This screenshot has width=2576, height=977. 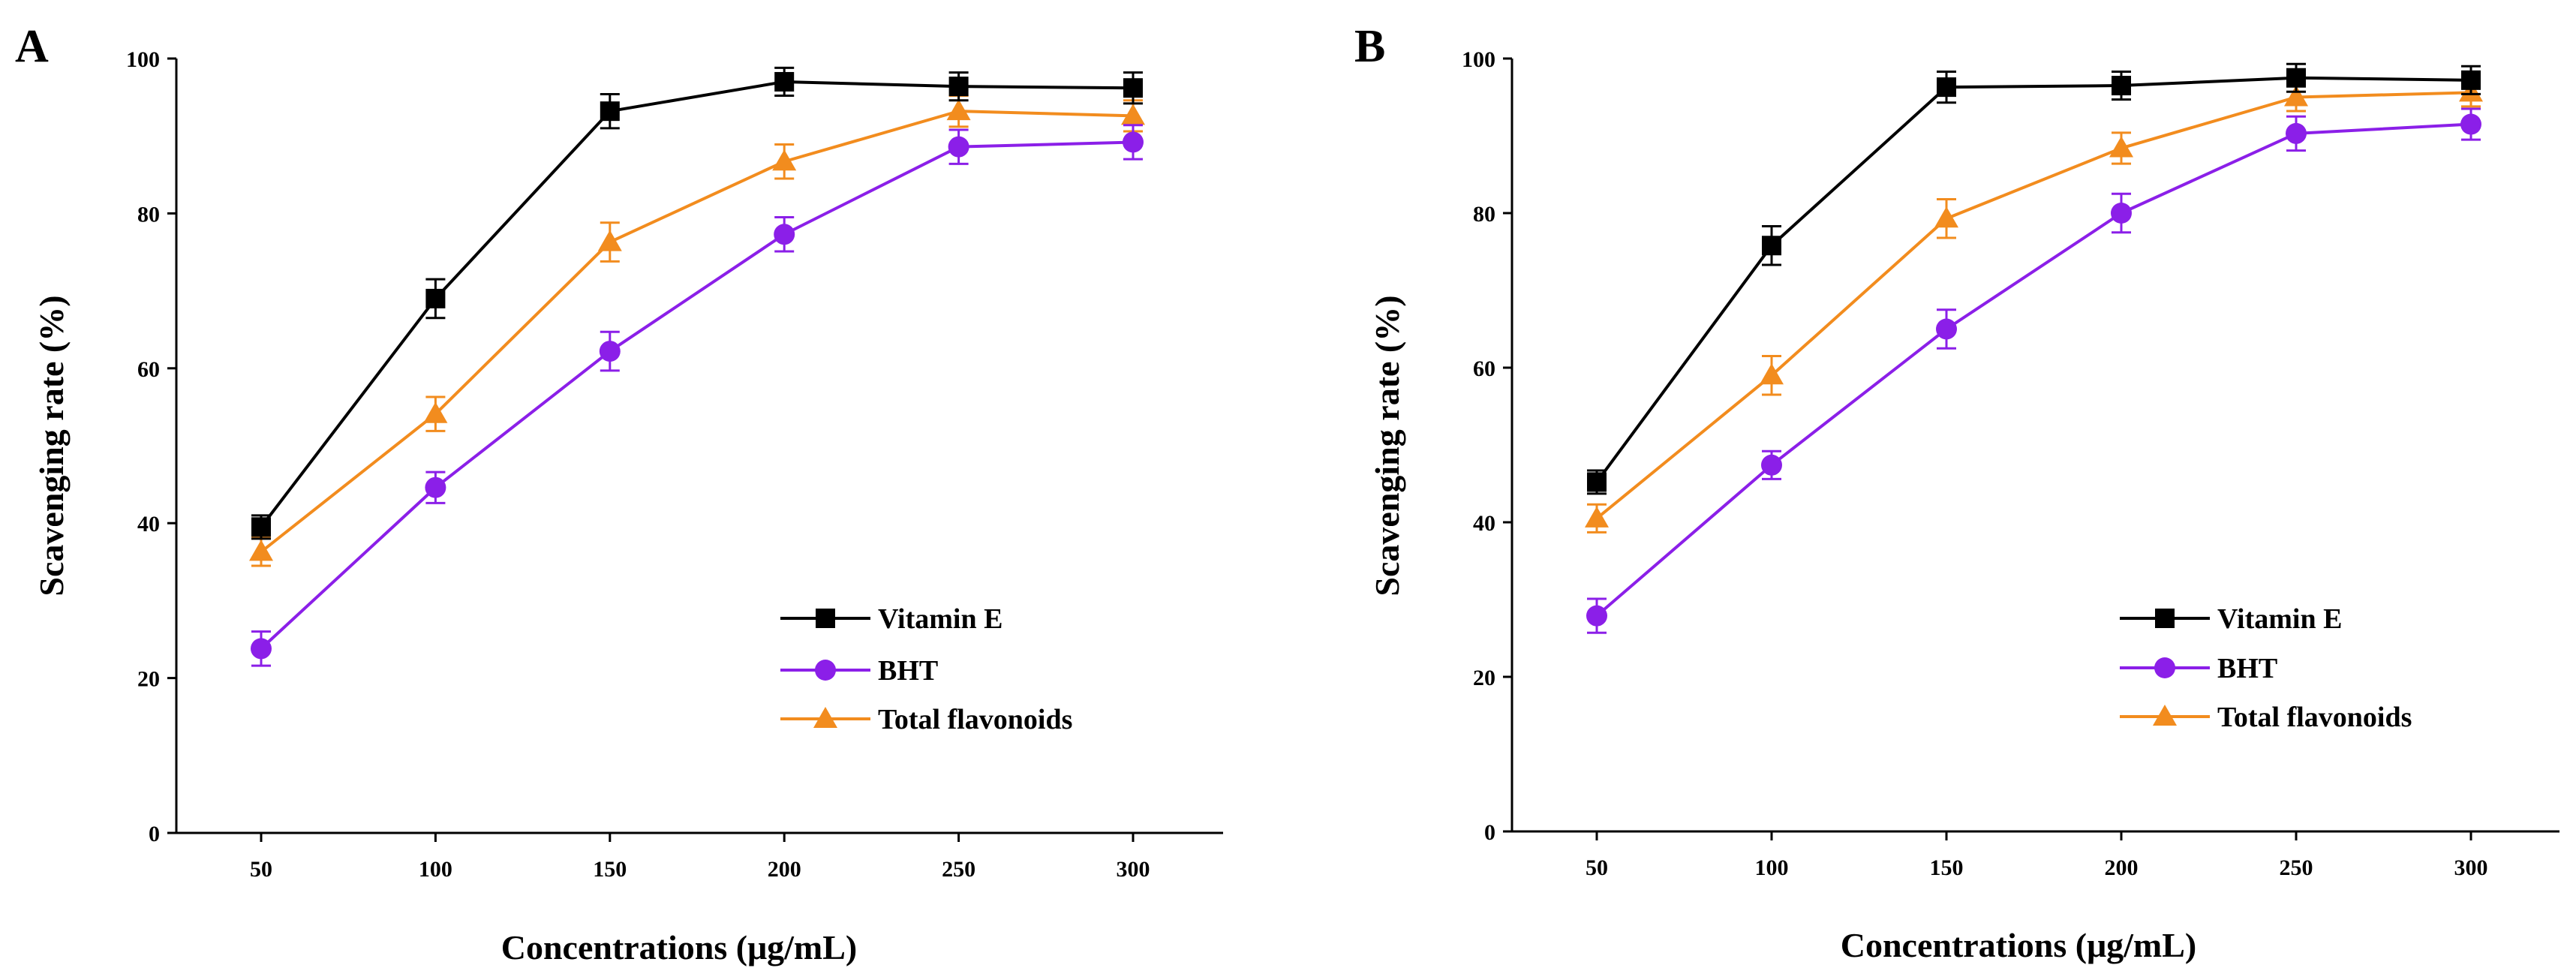 What do you see at coordinates (148, 679) in the screenshot?
I see `y-tick-label: 20` at bounding box center [148, 679].